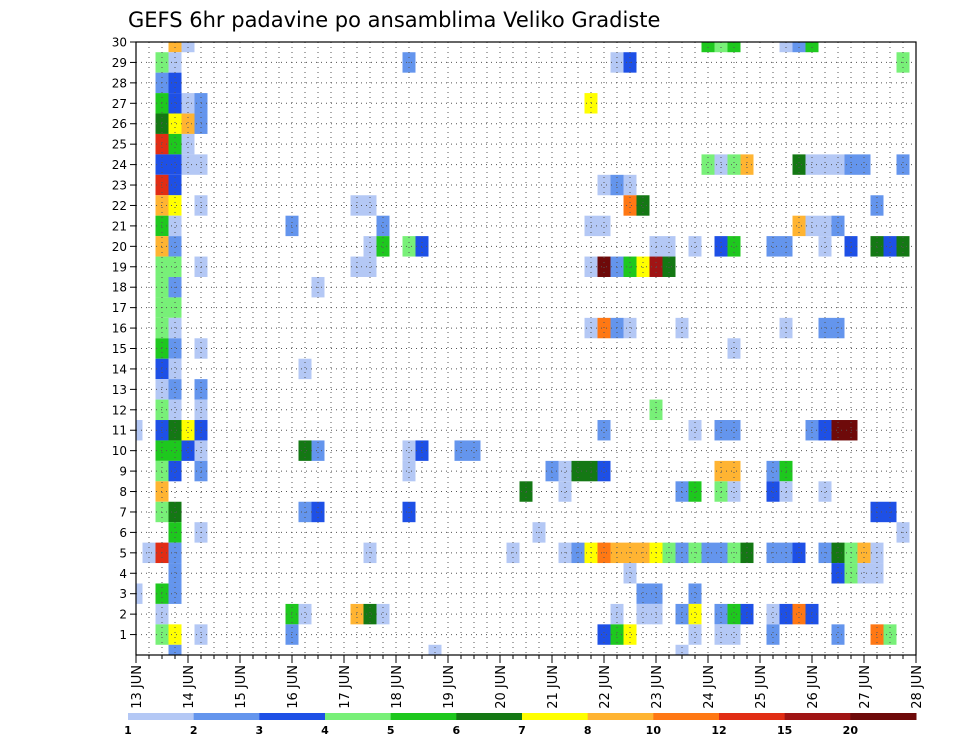 This screenshot has width=960, height=742. What do you see at coordinates (260, 730) in the screenshot?
I see `colorbar-tick-label: 3` at bounding box center [260, 730].